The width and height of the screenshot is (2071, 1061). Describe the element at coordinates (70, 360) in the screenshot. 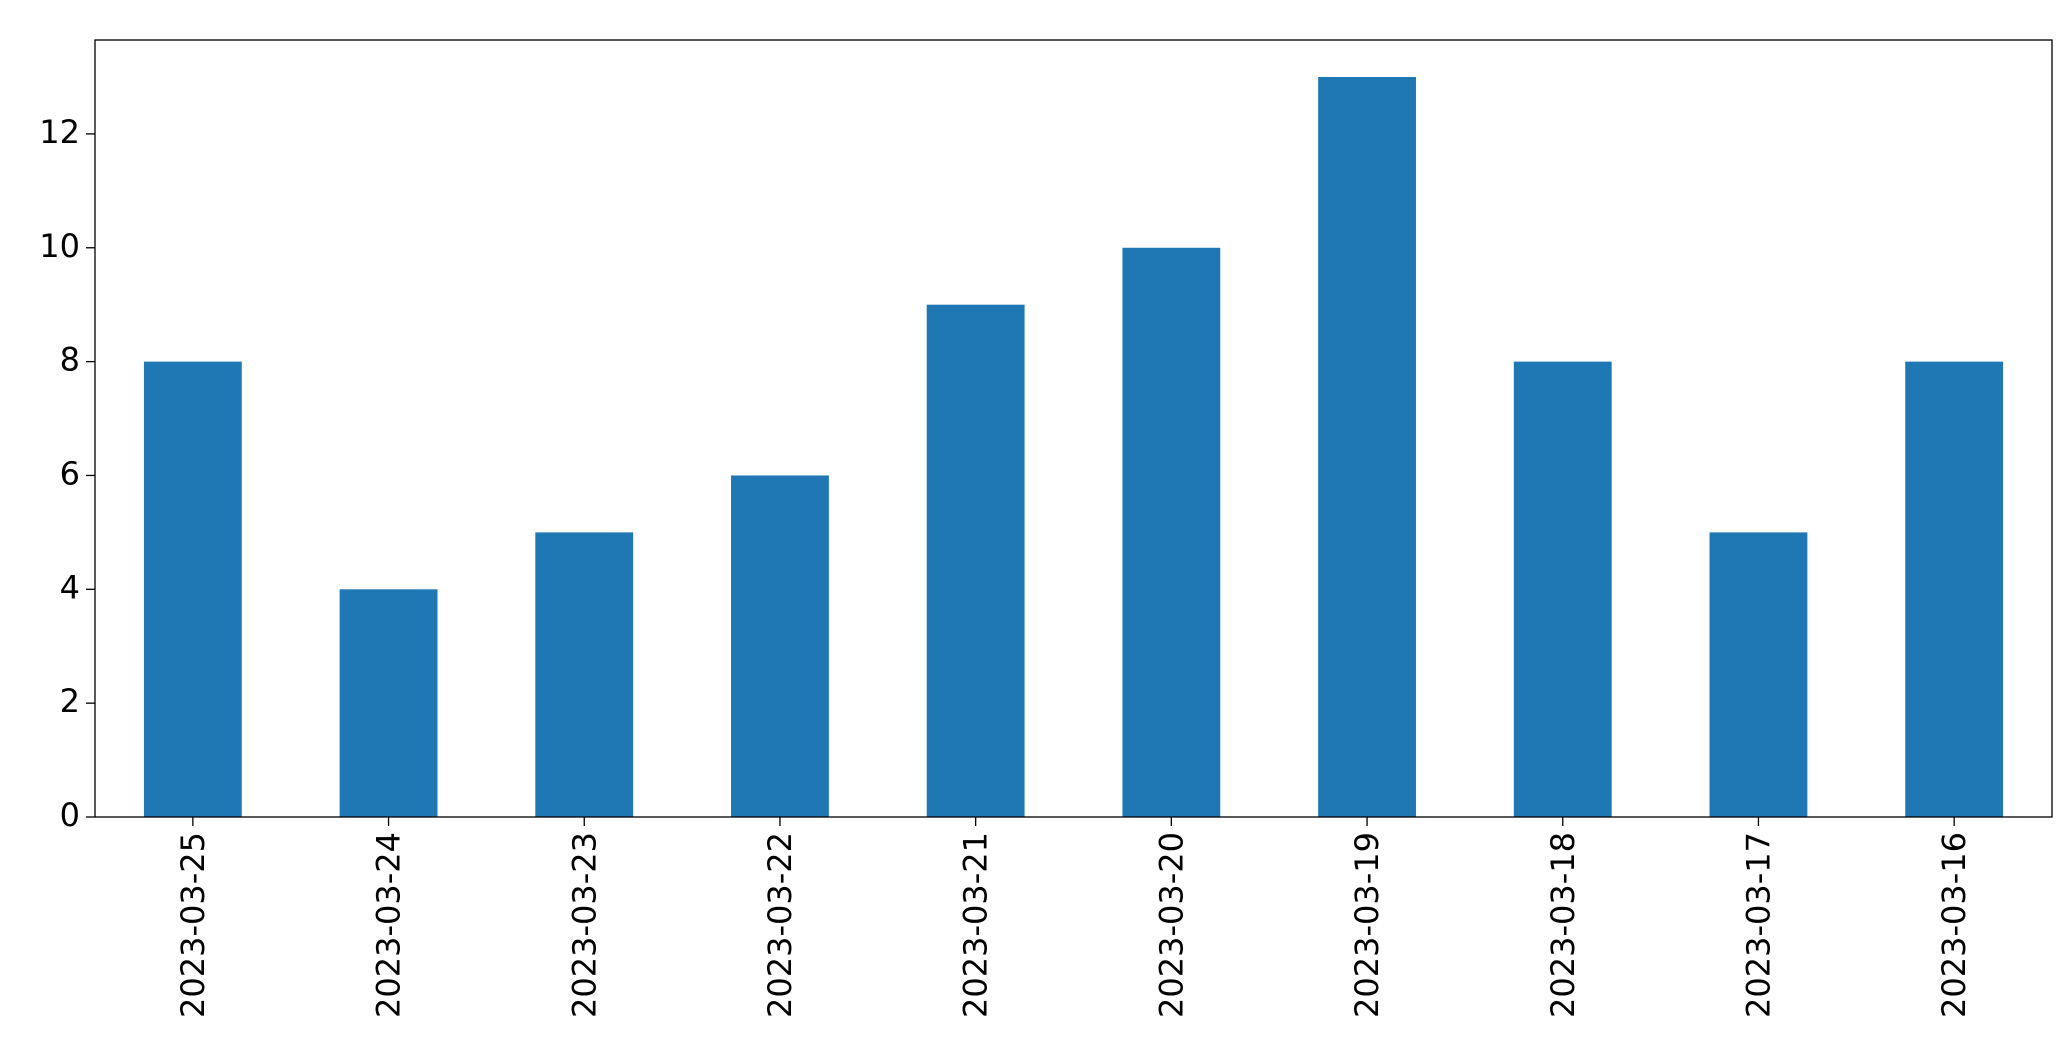

I see `y-tick-label: 8` at that location.